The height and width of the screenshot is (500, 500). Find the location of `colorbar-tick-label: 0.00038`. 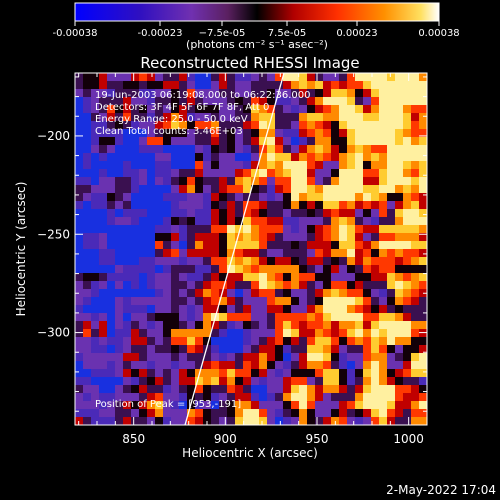

colorbar-tick-label: 0.00038 is located at coordinates (438, 33).